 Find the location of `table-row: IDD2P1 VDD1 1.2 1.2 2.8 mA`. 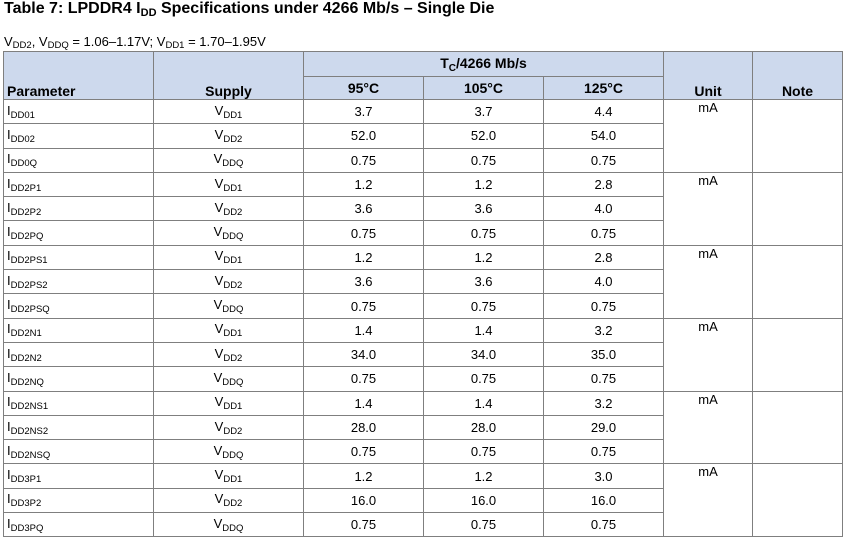

table-row: IDD2P1 VDD1 1.2 1.2 2.8 mA is located at coordinates (423, 208).